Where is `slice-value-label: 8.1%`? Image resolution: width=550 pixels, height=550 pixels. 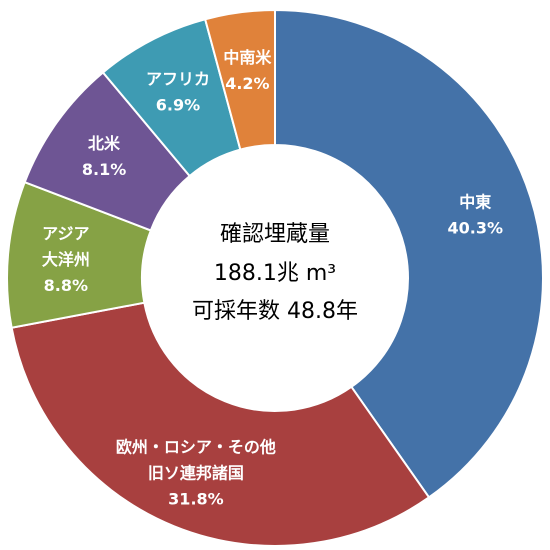
slice-value-label: 8.1% is located at coordinates (104, 169).